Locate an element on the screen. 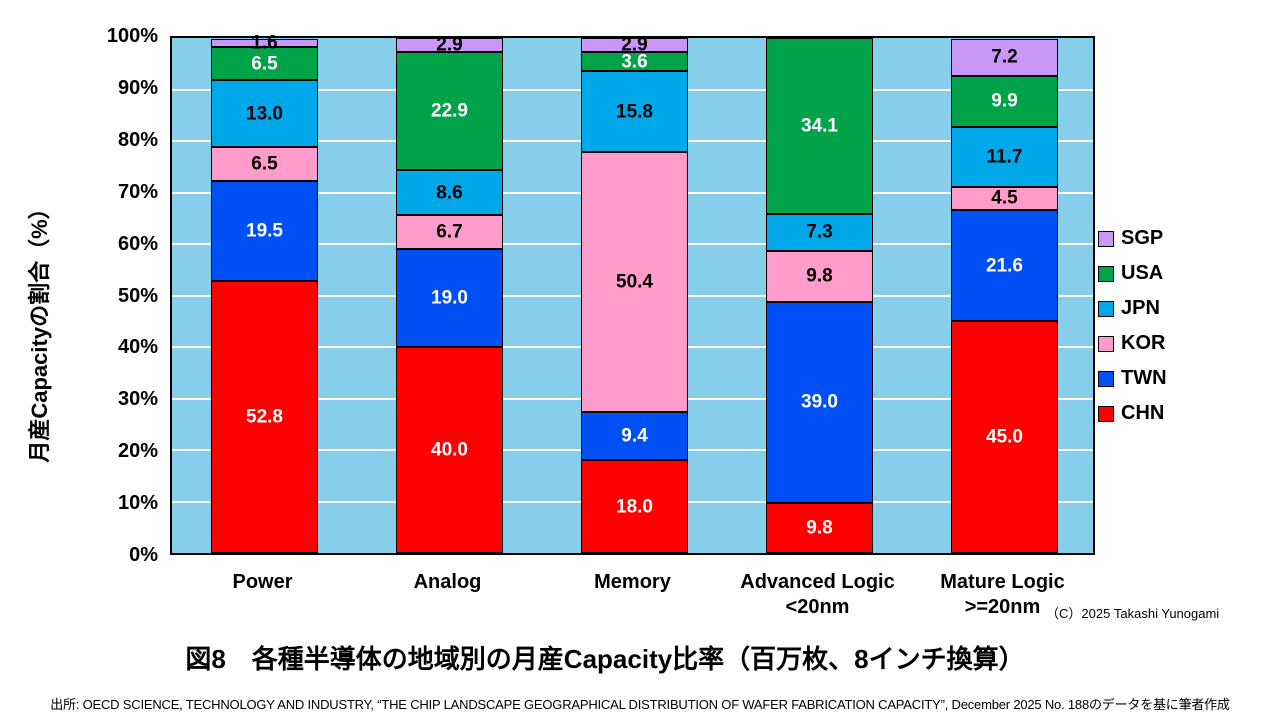 This screenshot has width=1280, height=720. bar-value-label: 8.6 is located at coordinates (449, 192).